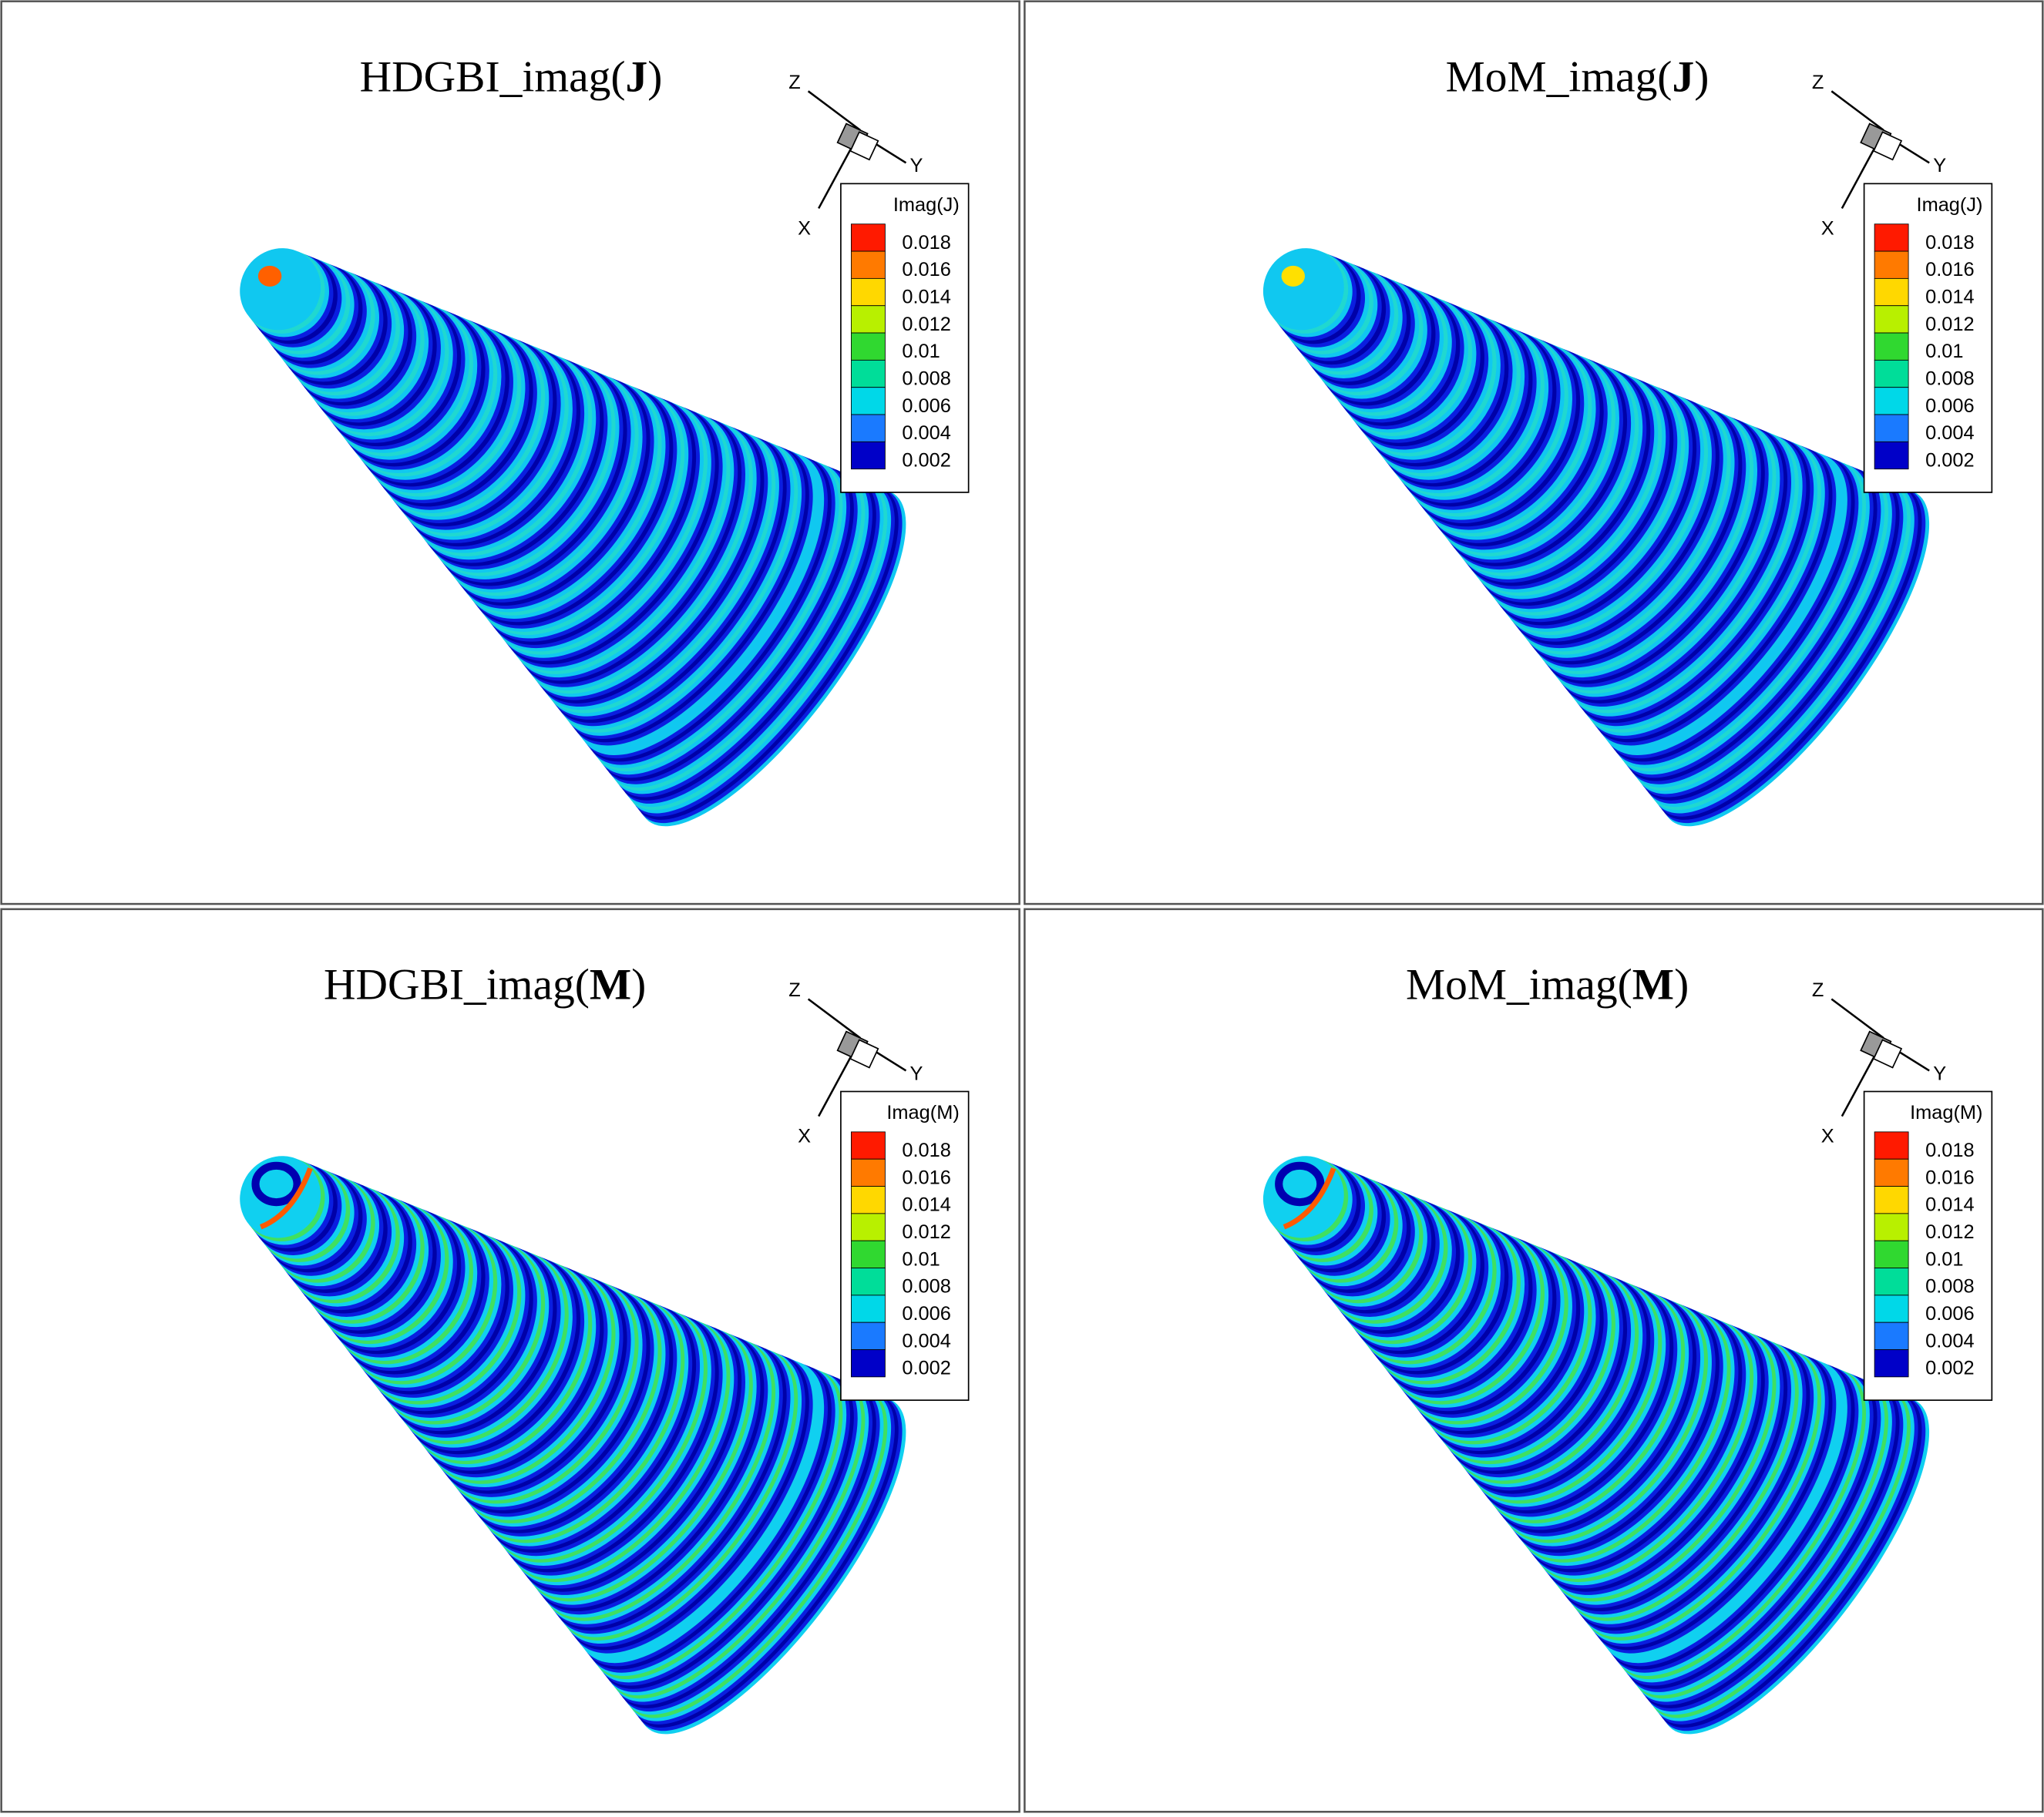  I want to click on tip-ring, so click(1300, 1184).